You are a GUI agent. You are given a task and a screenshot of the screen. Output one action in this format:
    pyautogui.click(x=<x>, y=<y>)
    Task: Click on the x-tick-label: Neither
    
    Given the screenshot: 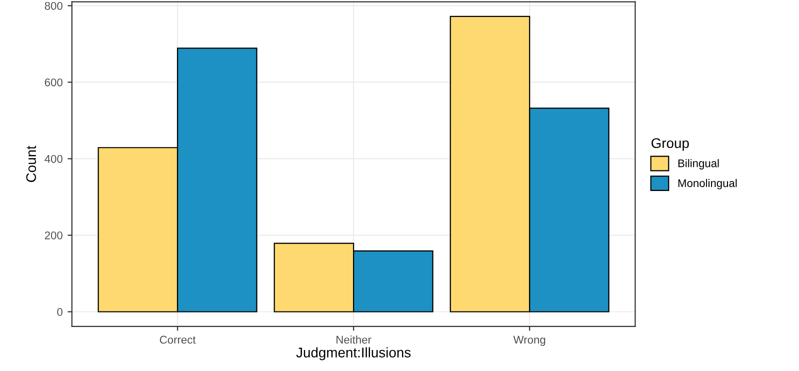 What is the action you would take?
    pyautogui.click(x=354, y=340)
    